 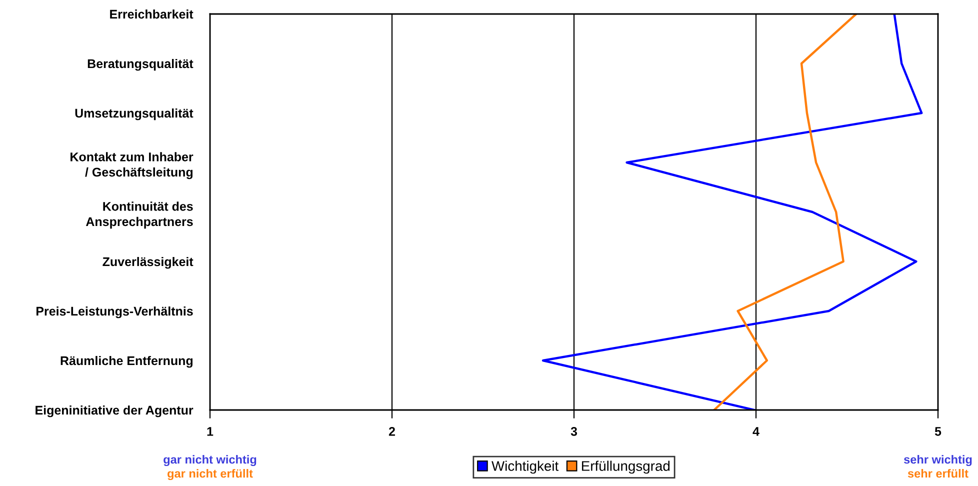 I want to click on x-tick-label: 2, so click(x=391, y=431).